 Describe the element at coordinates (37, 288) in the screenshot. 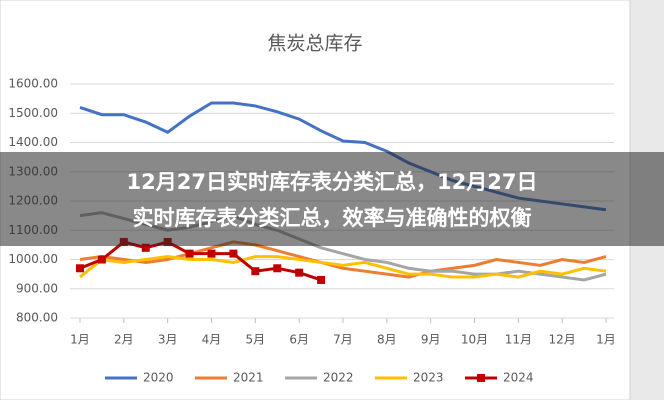

I see `y-tick-label: 900.00` at that location.